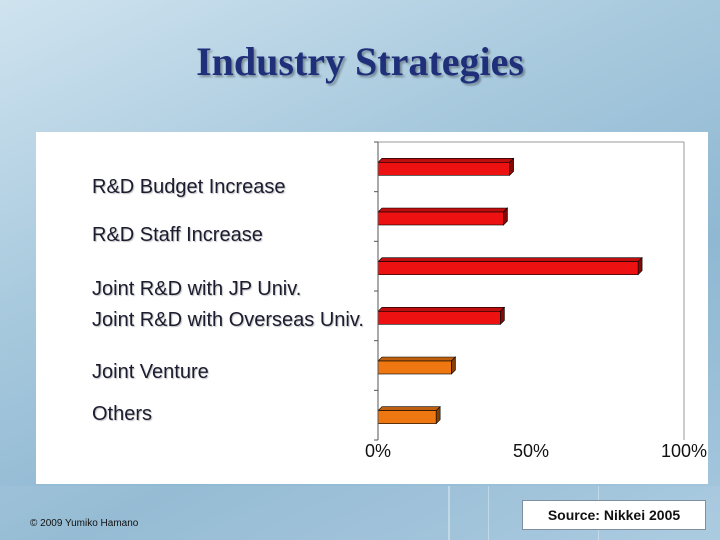 Image resolution: width=720 pixels, height=540 pixels. I want to click on category-label-4: Joint Venture, so click(150, 372).